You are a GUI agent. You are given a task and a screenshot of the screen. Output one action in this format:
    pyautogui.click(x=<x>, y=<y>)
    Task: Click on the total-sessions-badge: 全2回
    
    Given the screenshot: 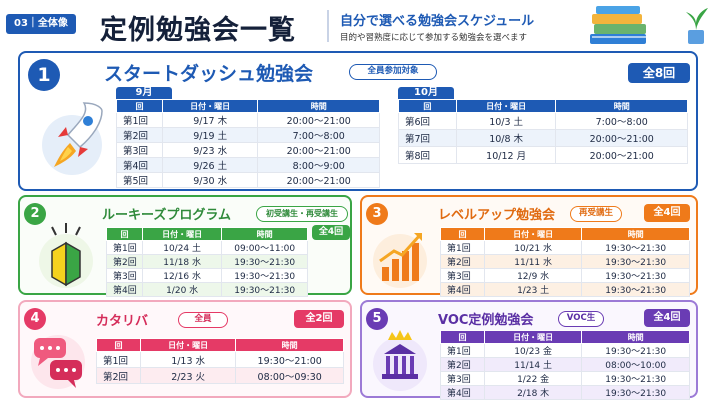 What is the action you would take?
    pyautogui.click(x=319, y=319)
    